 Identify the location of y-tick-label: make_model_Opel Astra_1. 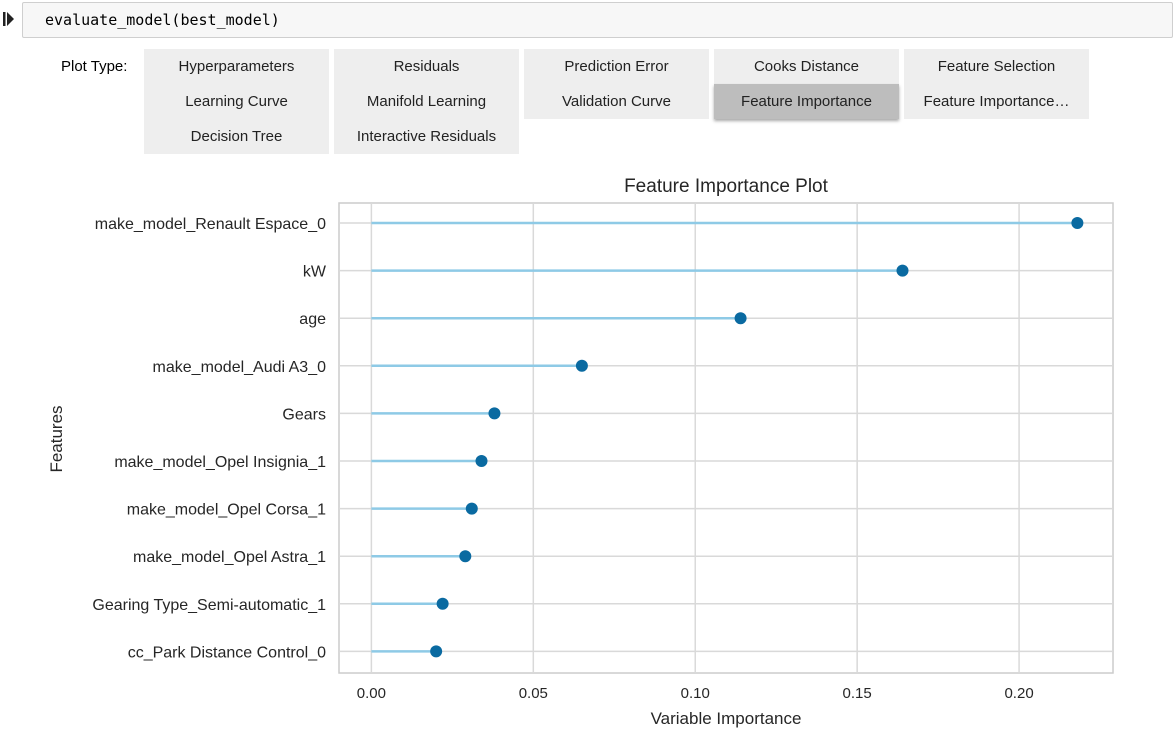
(229, 557).